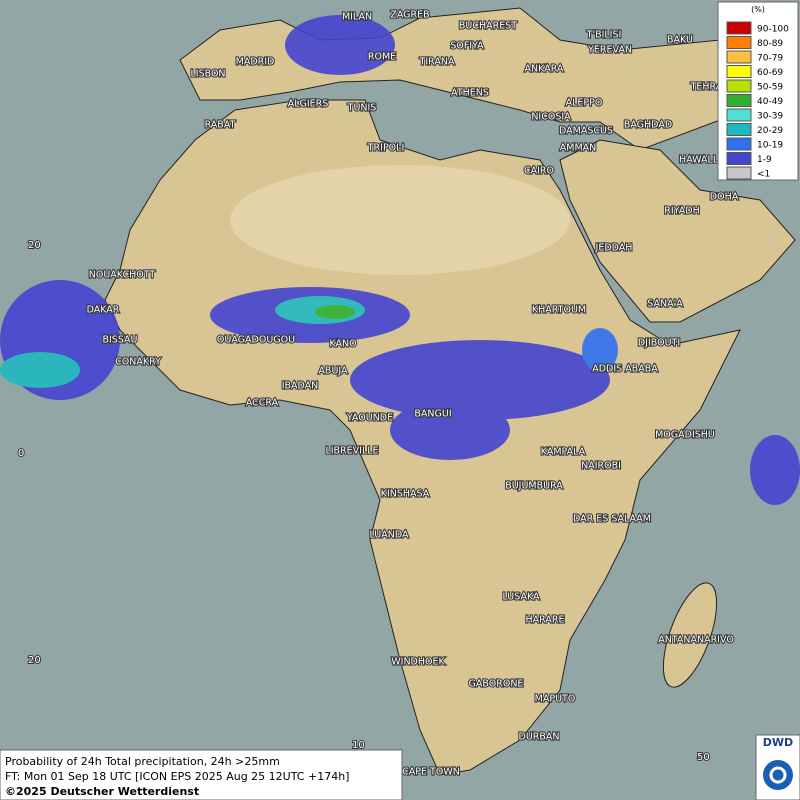  What do you see at coordinates (612, 519) in the screenshot?
I see `city-label: DAR ES SALAAM` at bounding box center [612, 519].